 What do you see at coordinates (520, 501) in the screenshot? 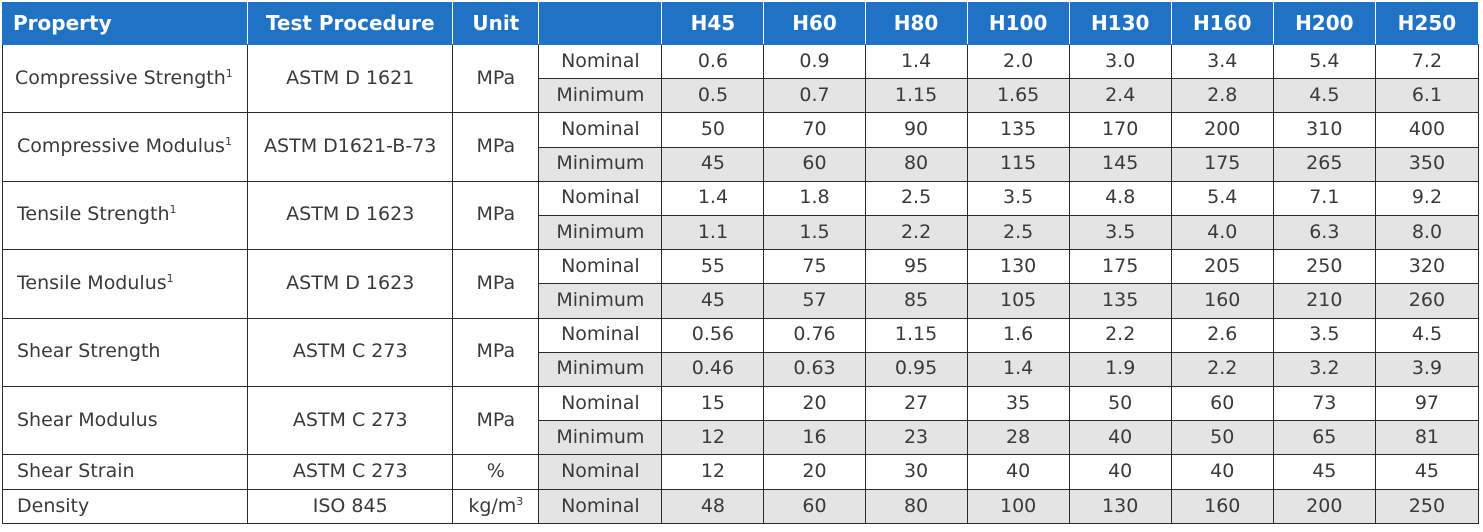
I see `unit-superscript: 3` at bounding box center [520, 501].